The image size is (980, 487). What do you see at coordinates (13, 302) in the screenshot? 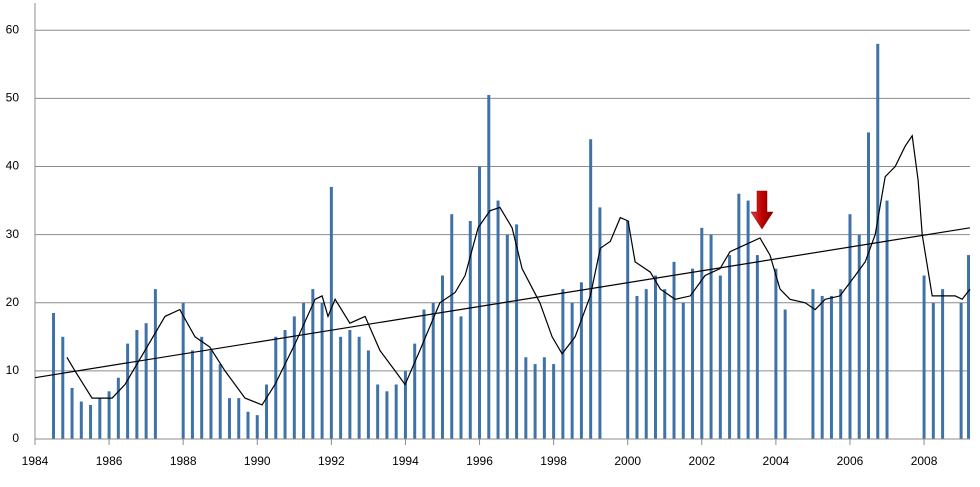
I see `y-tick-label: 20` at bounding box center [13, 302].